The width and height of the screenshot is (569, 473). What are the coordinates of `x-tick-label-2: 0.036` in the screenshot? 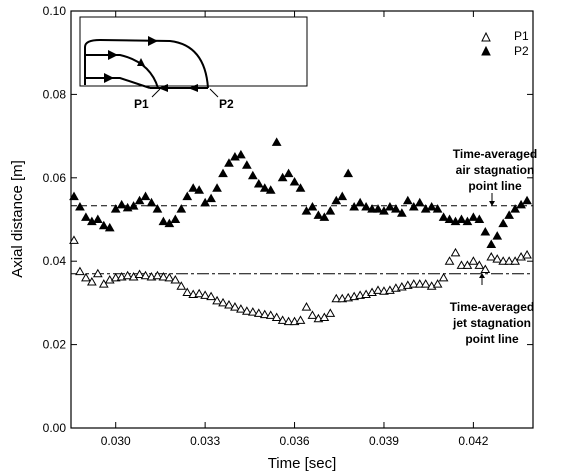 It's located at (295, 441).